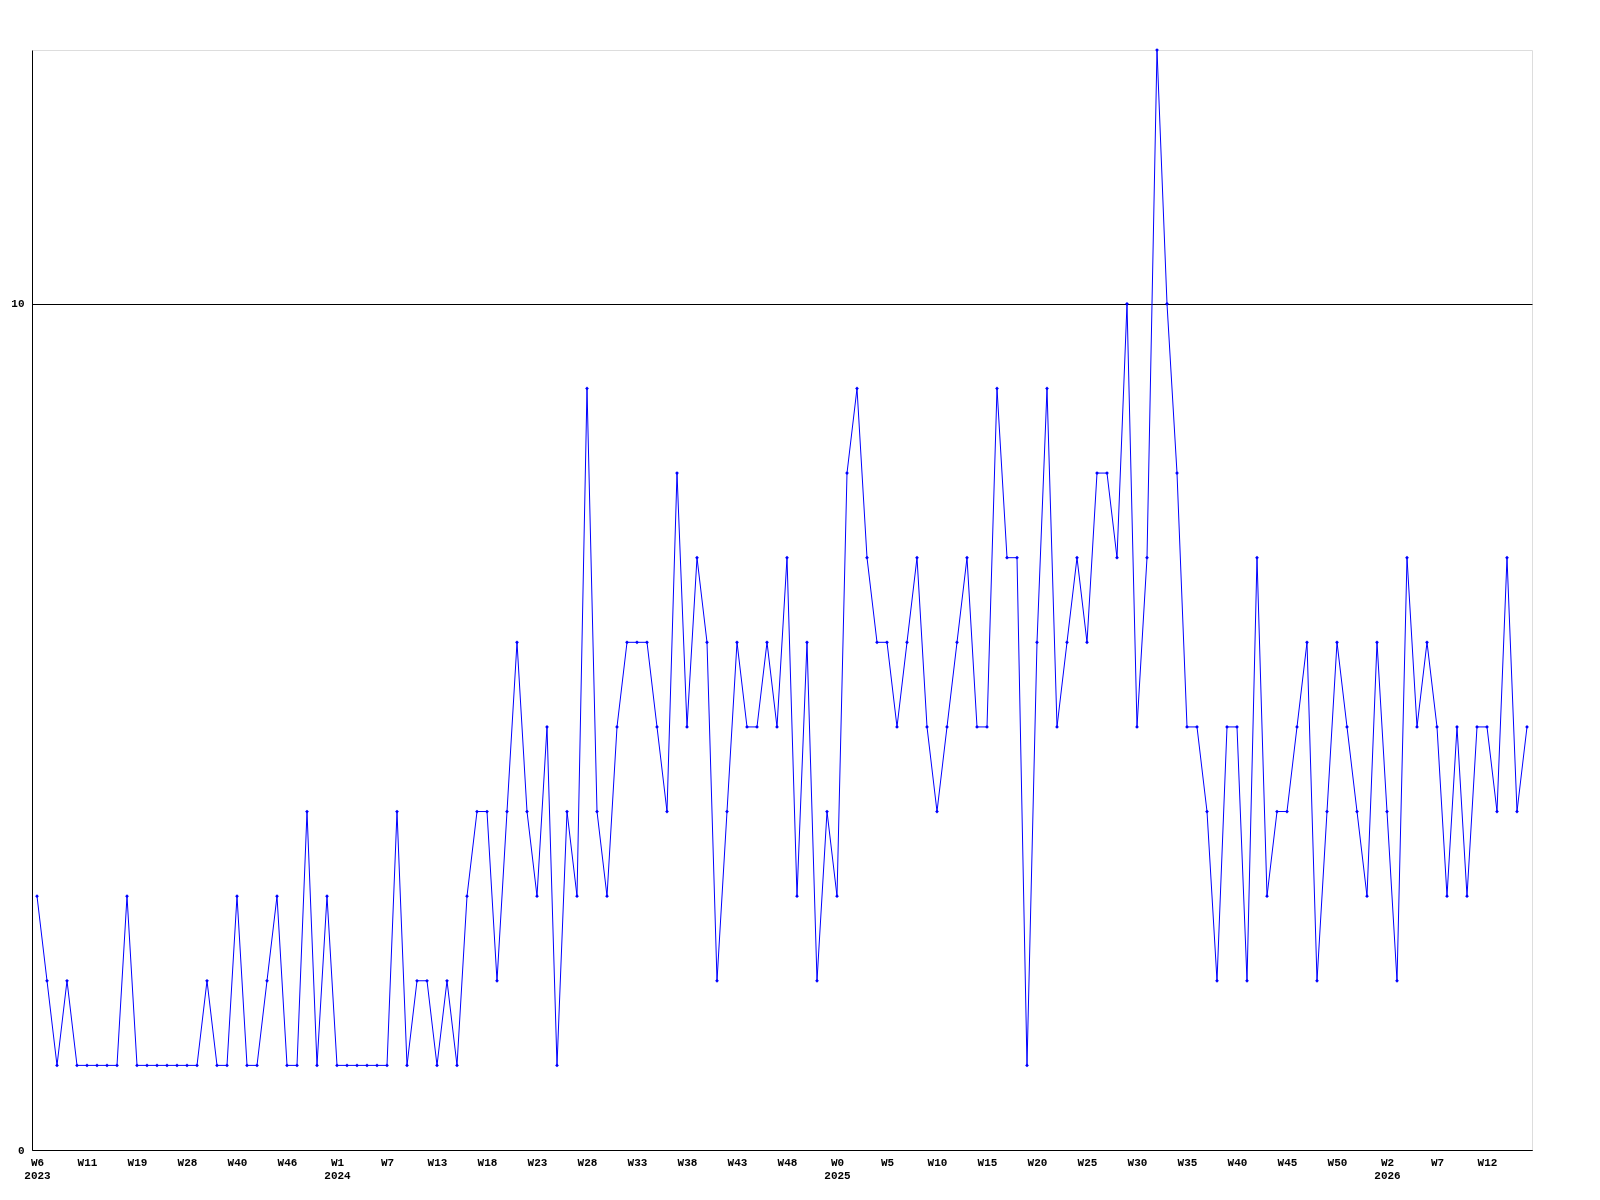 Image resolution: width=1600 pixels, height=1200 pixels. What do you see at coordinates (737, 1162) in the screenshot?
I see `x-tick-label: W43` at bounding box center [737, 1162].